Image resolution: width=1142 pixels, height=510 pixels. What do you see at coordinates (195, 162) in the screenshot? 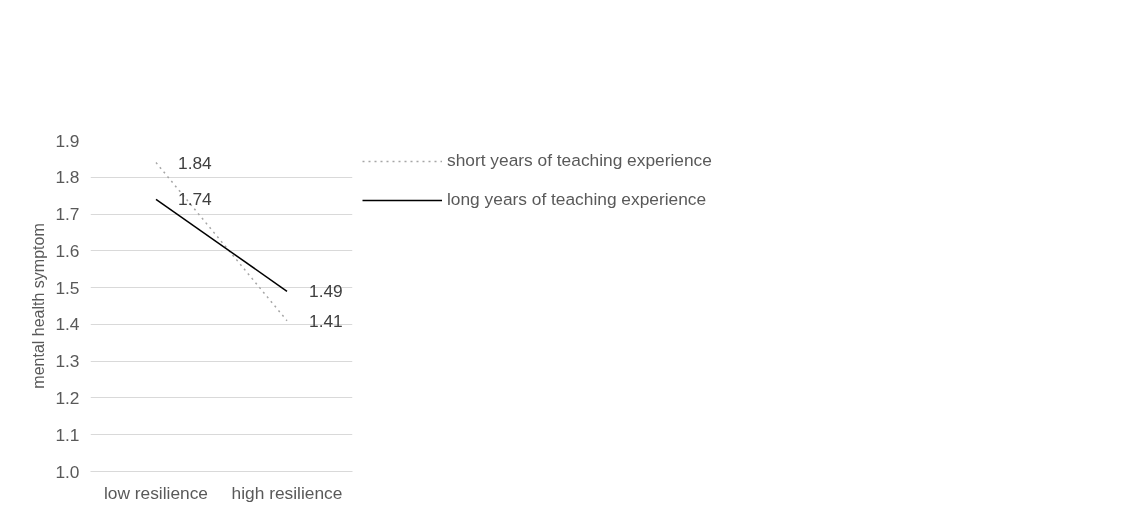
I see `data-label: 1.84` at bounding box center [195, 162].